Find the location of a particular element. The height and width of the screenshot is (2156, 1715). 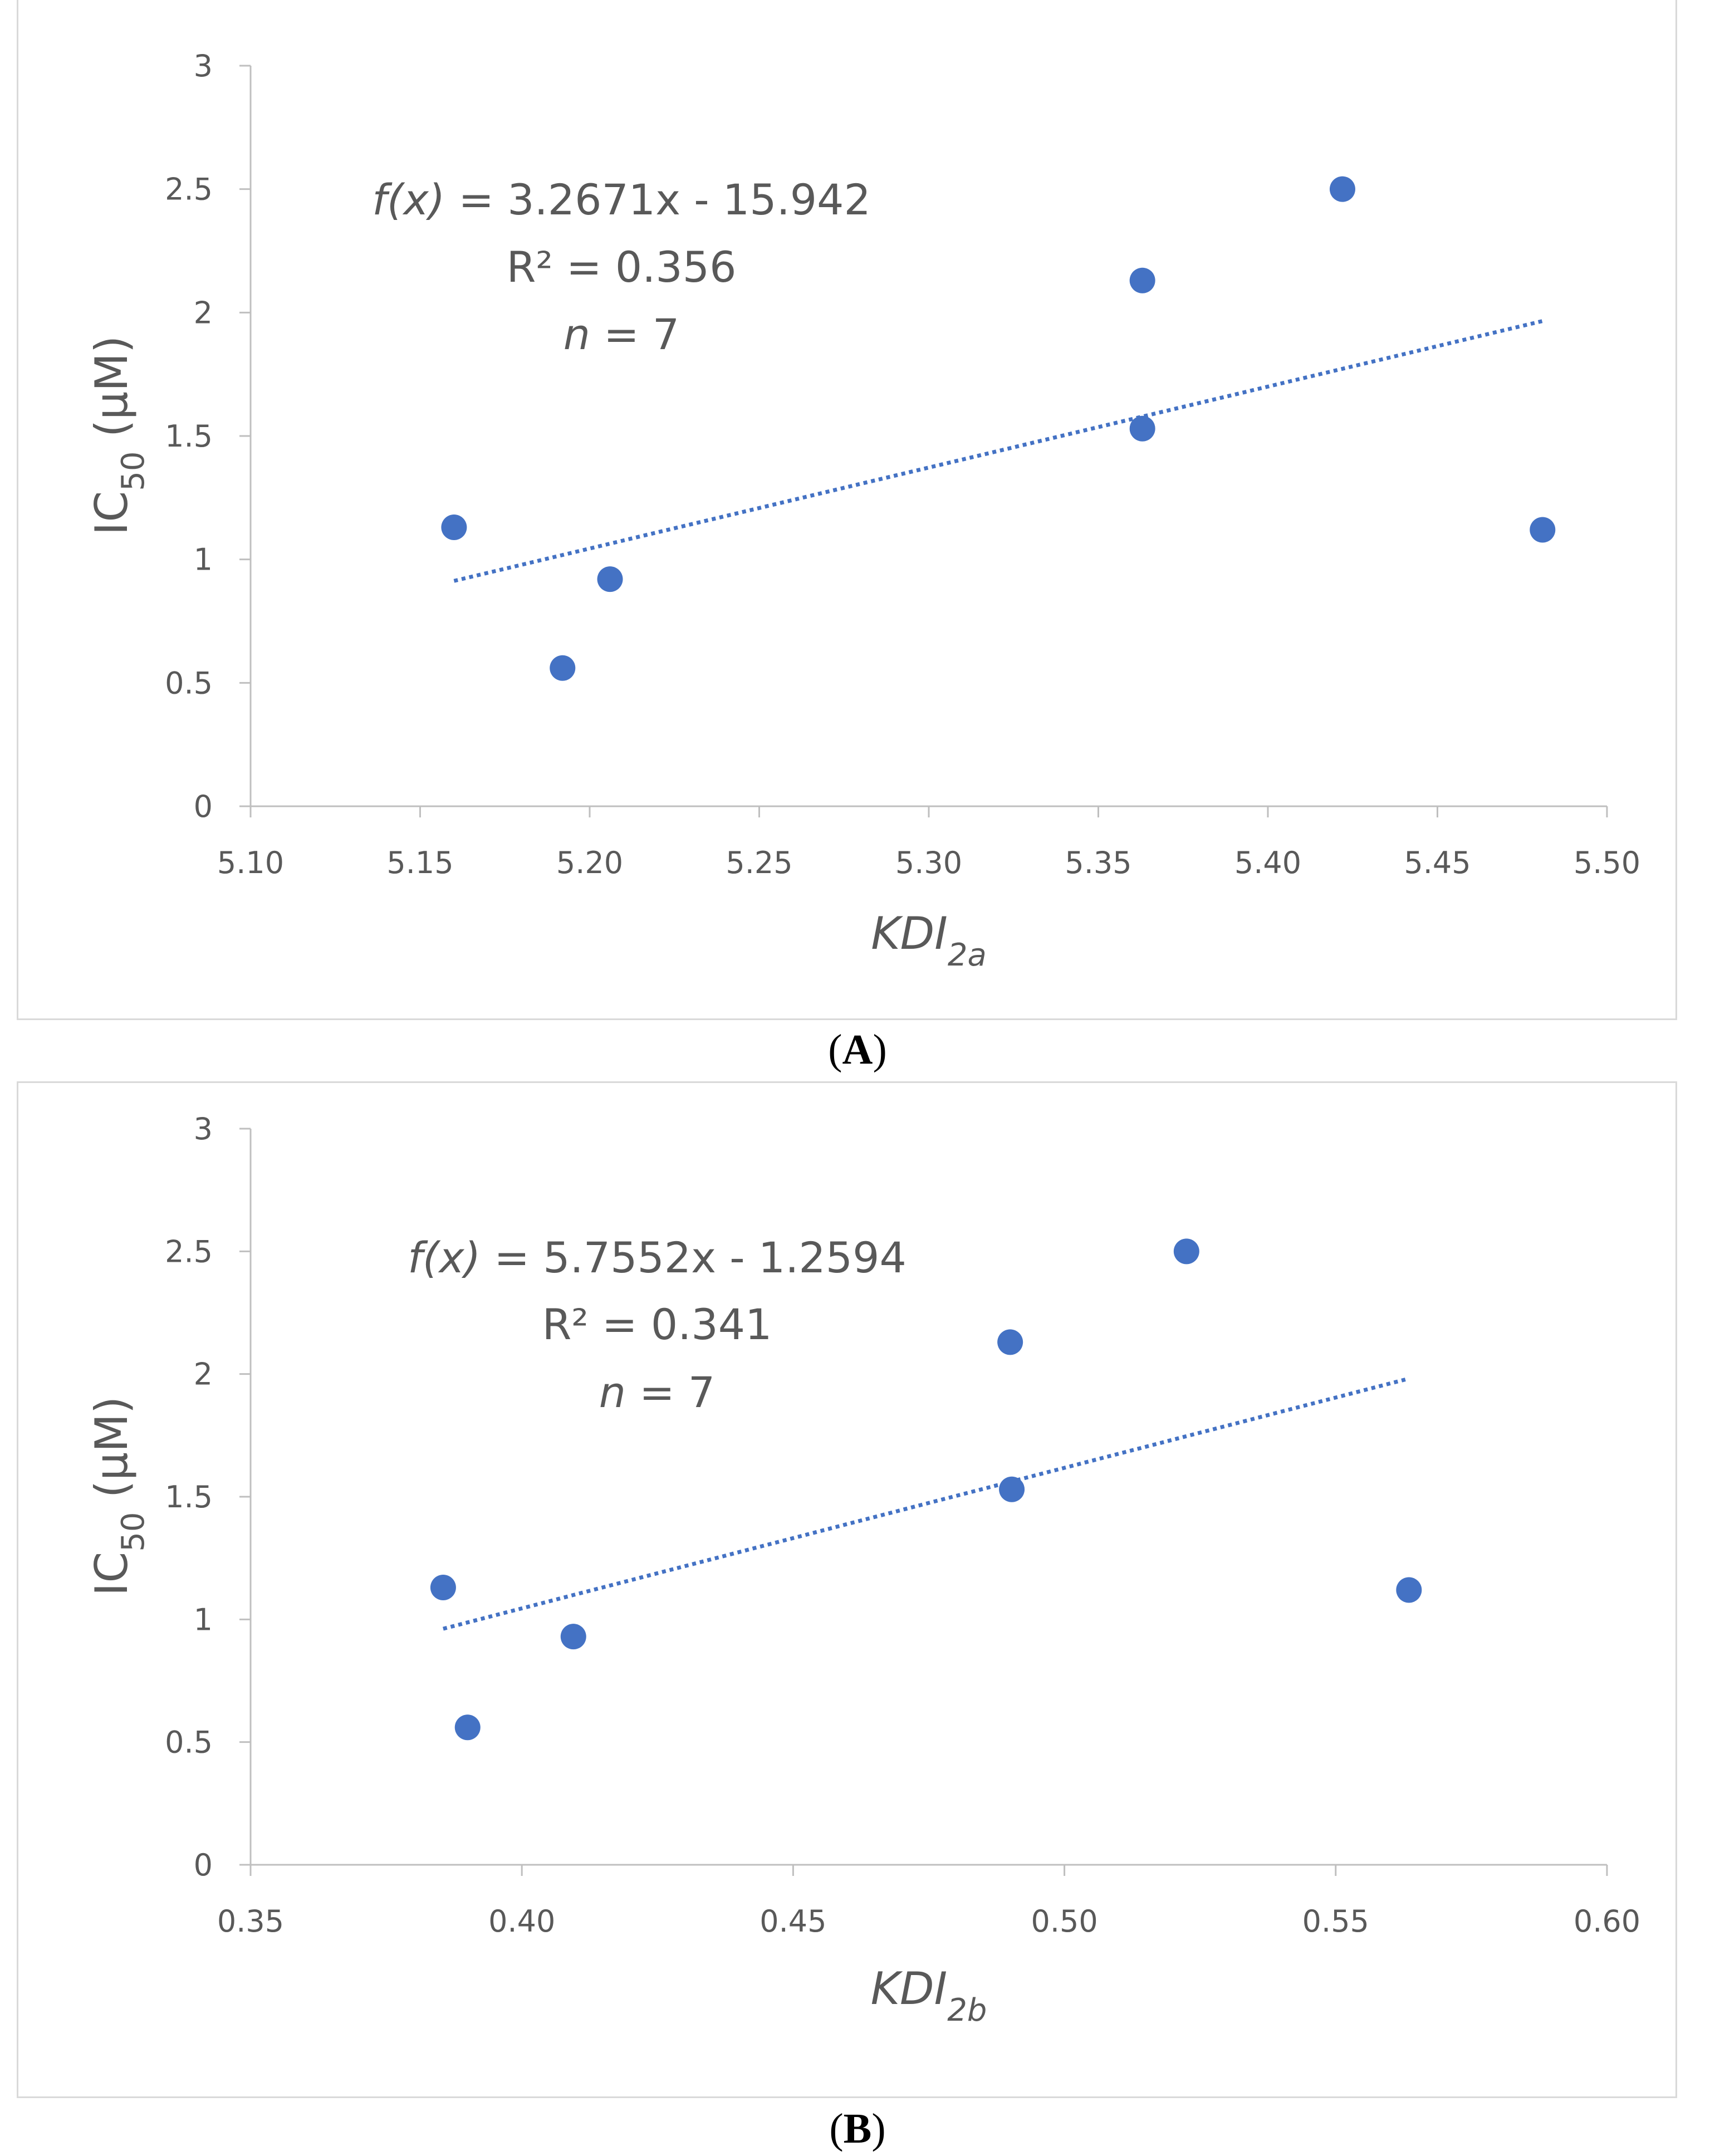

x-tick-label: 0.50 is located at coordinates (1064, 1921).